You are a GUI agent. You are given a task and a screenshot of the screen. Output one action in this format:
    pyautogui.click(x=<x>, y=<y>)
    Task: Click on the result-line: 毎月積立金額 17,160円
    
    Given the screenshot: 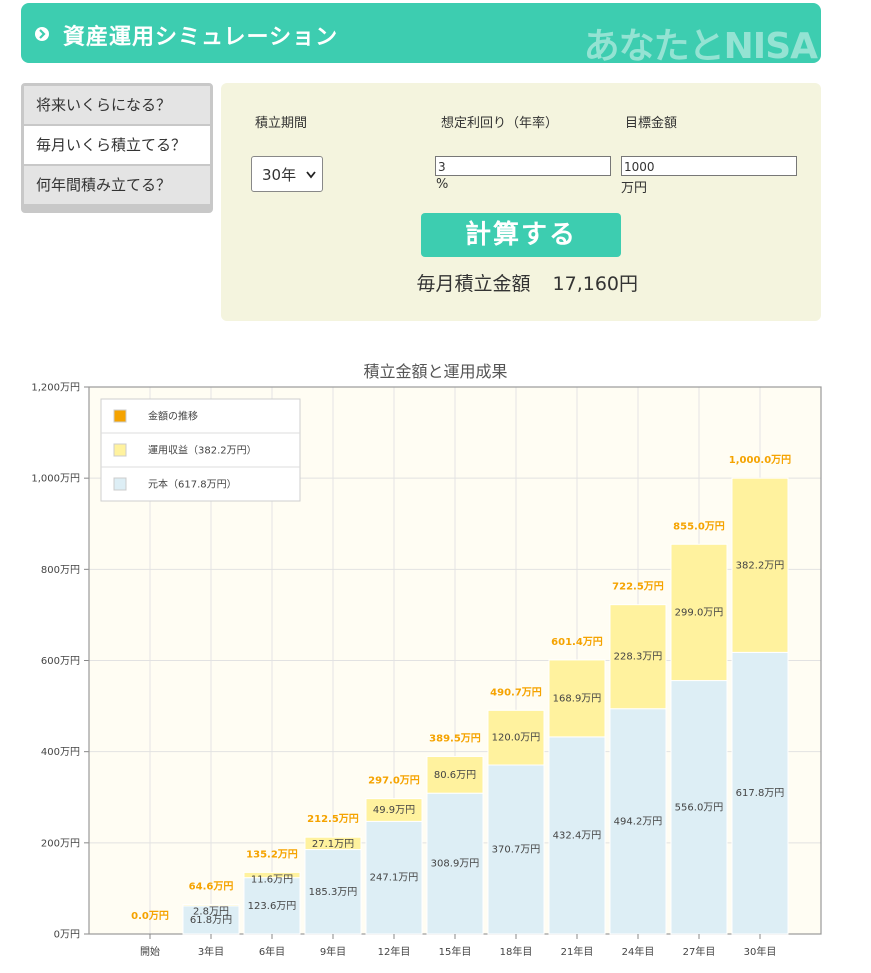 What is the action you would take?
    pyautogui.click(x=430, y=282)
    